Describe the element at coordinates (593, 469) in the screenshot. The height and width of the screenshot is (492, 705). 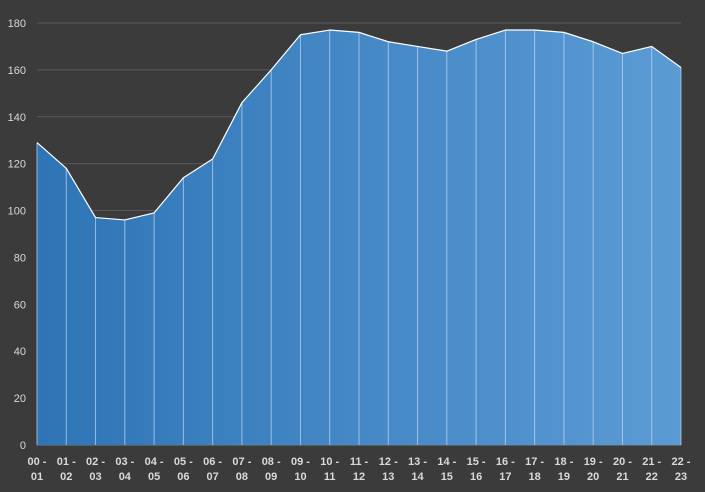
I see `x-tick-label: 19 -20` at that location.